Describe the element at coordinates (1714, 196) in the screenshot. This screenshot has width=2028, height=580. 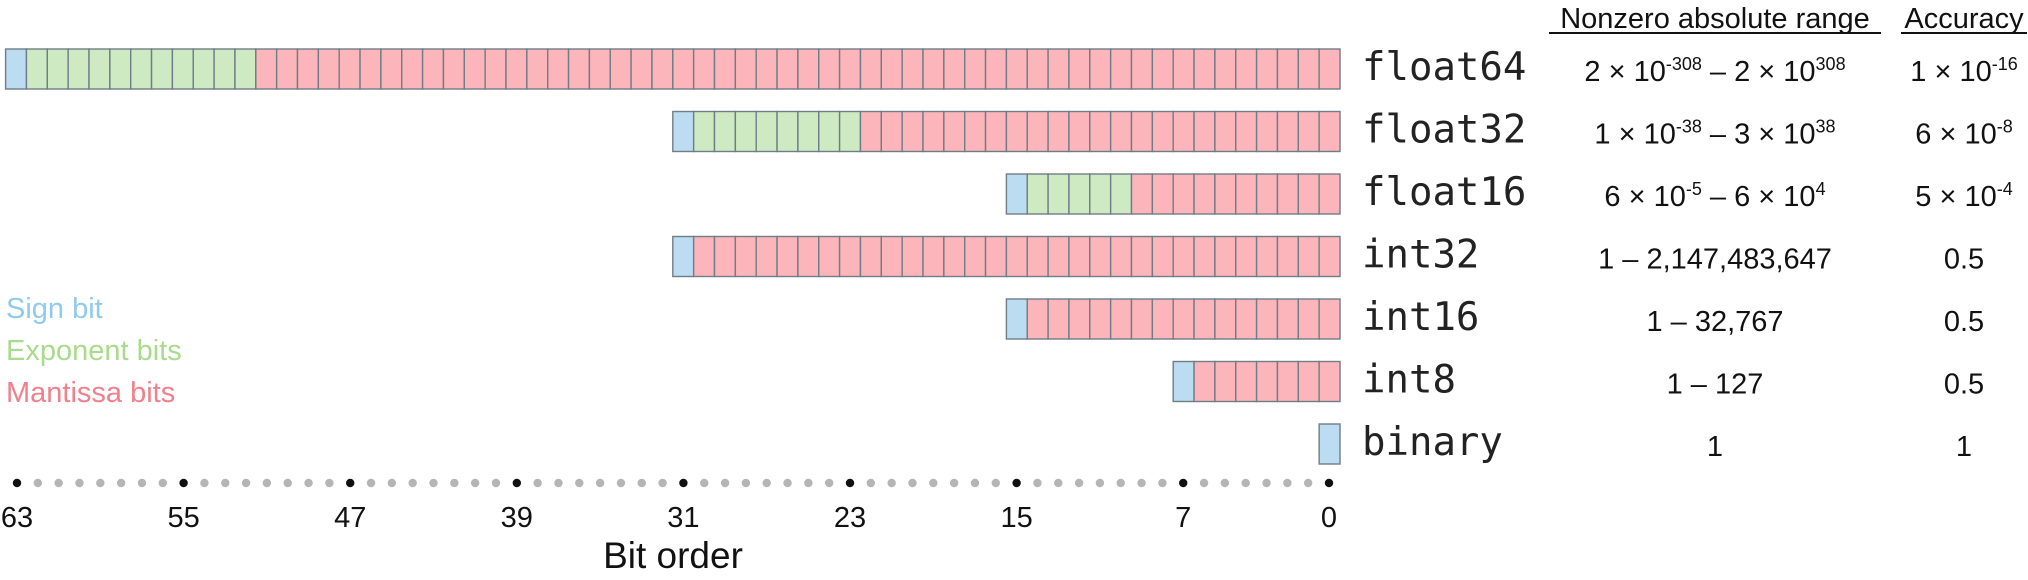
I see `range-value: 6 × 10-5 – 6 × 104` at that location.